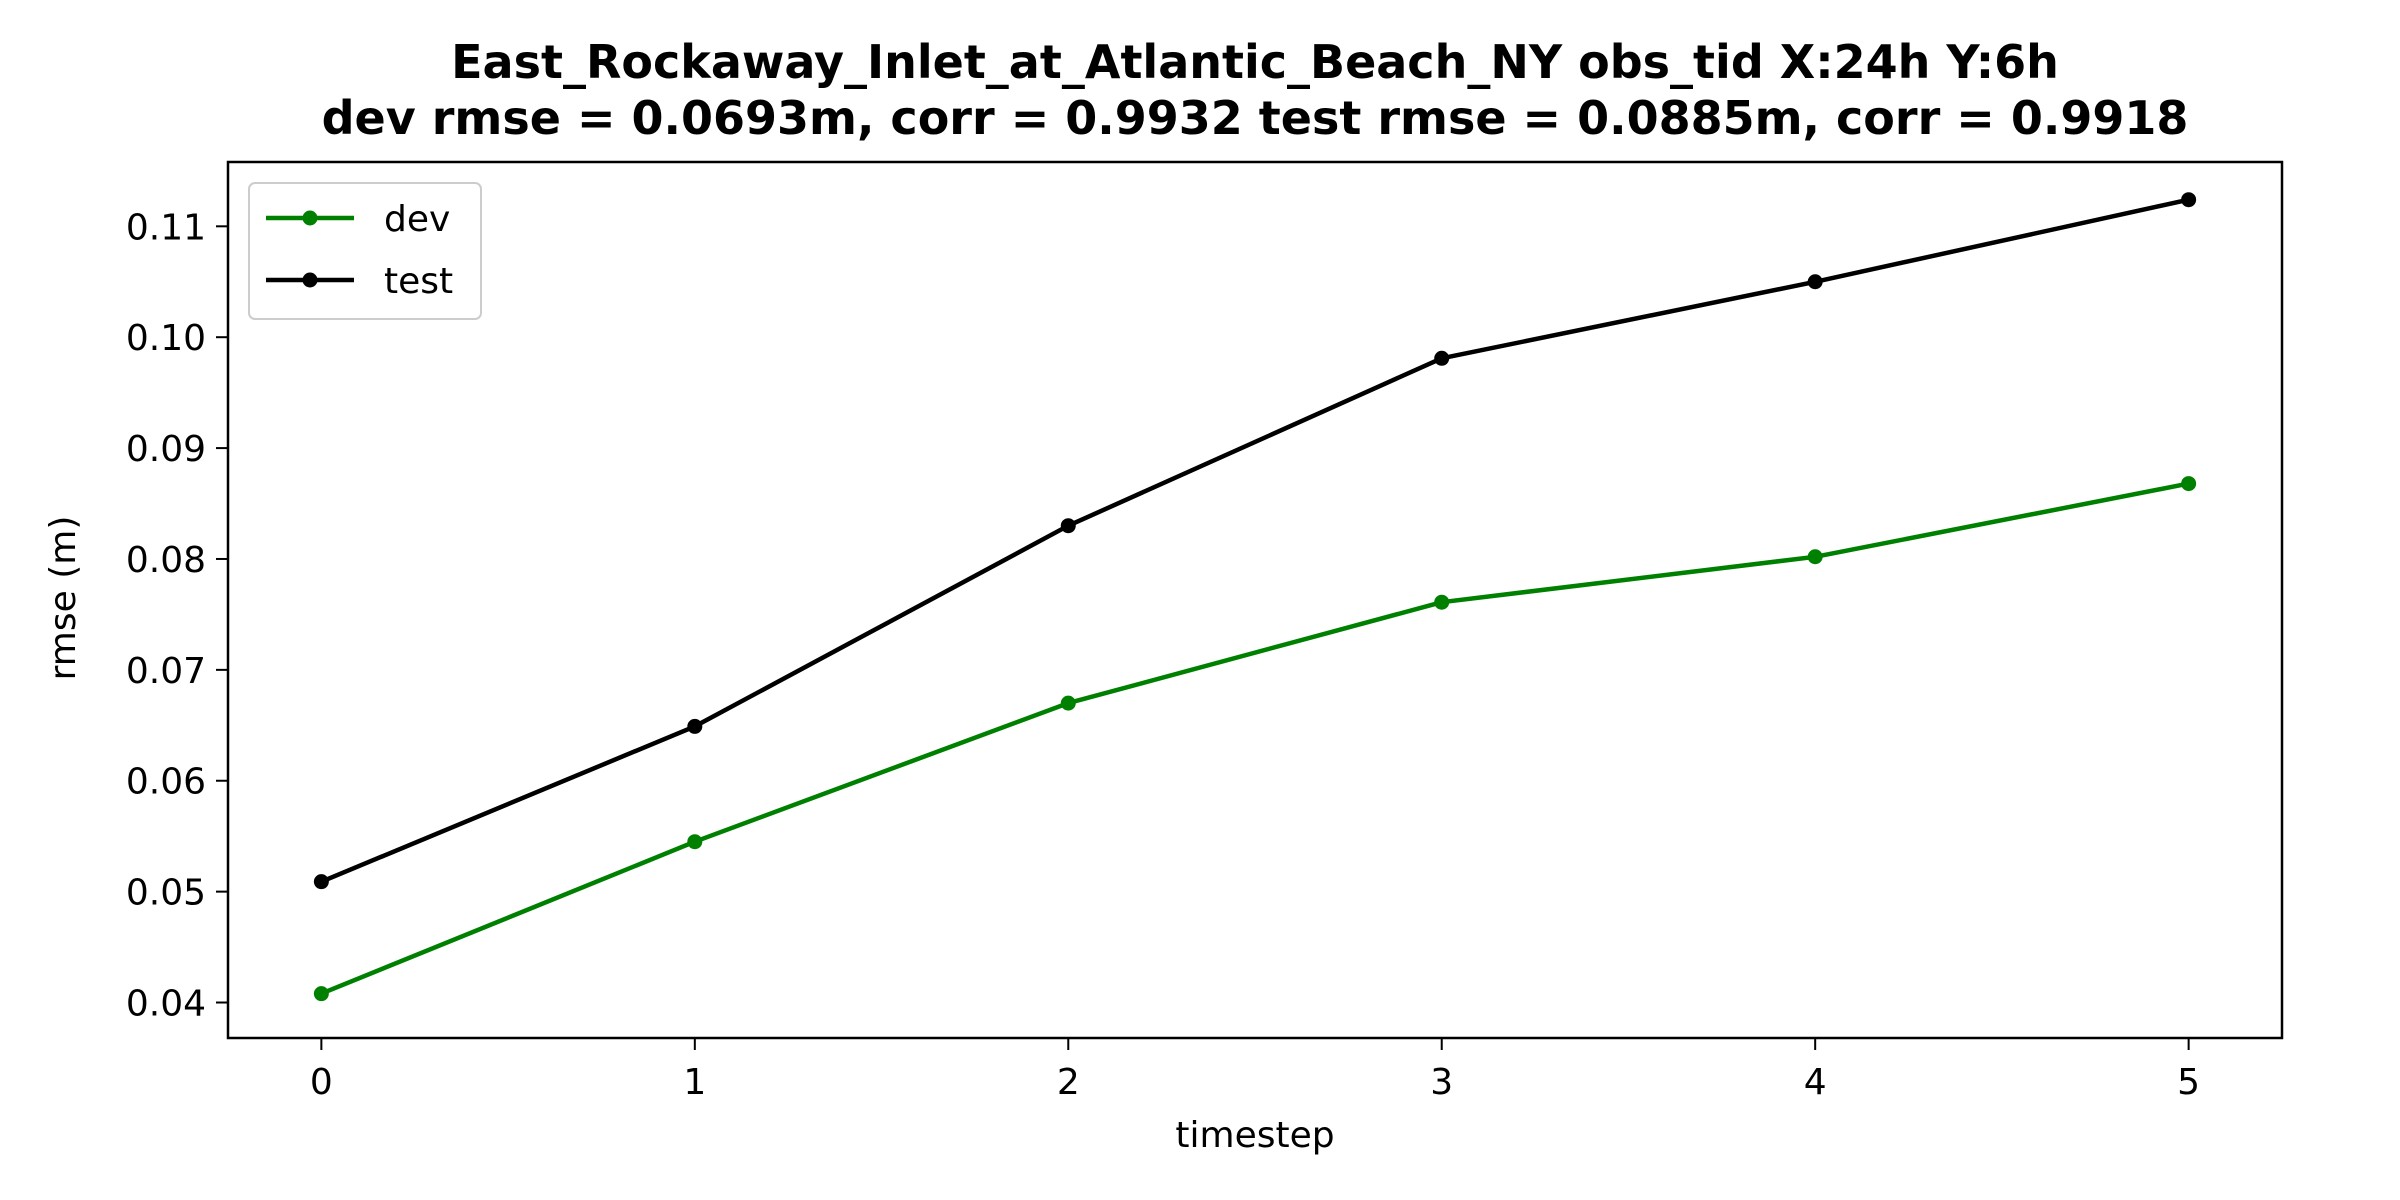 This screenshot has width=2400, height=1200. Describe the element at coordinates (1254, 1135) in the screenshot. I see `x-axis-label: timestep` at that location.